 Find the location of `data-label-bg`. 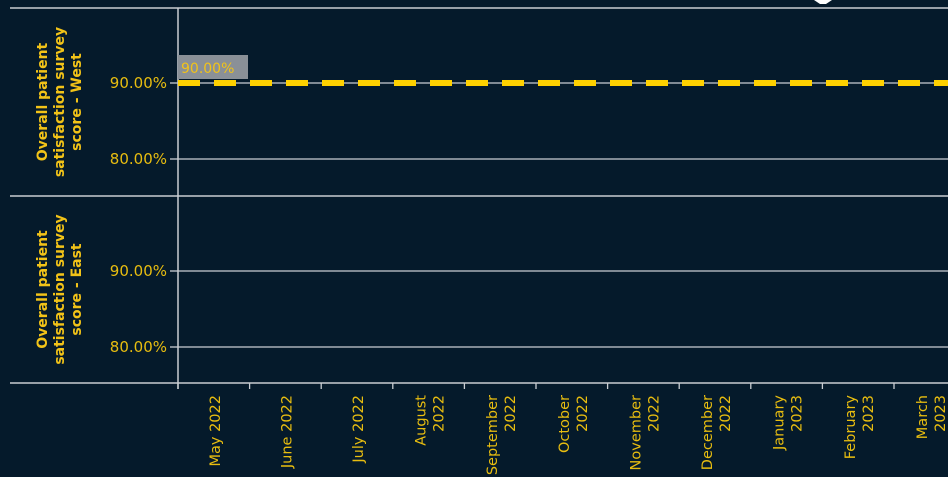

data-label-bg is located at coordinates (213, 67).